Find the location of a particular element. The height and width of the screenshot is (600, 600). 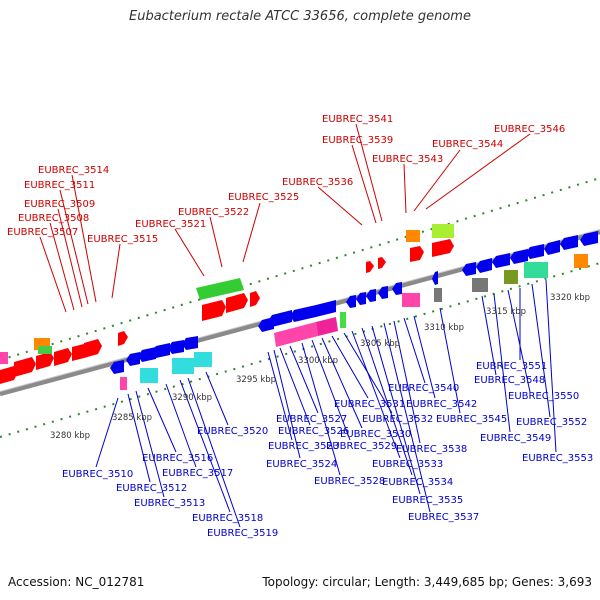

gene-label: EUBREC_3508 is located at coordinates (53, 218).